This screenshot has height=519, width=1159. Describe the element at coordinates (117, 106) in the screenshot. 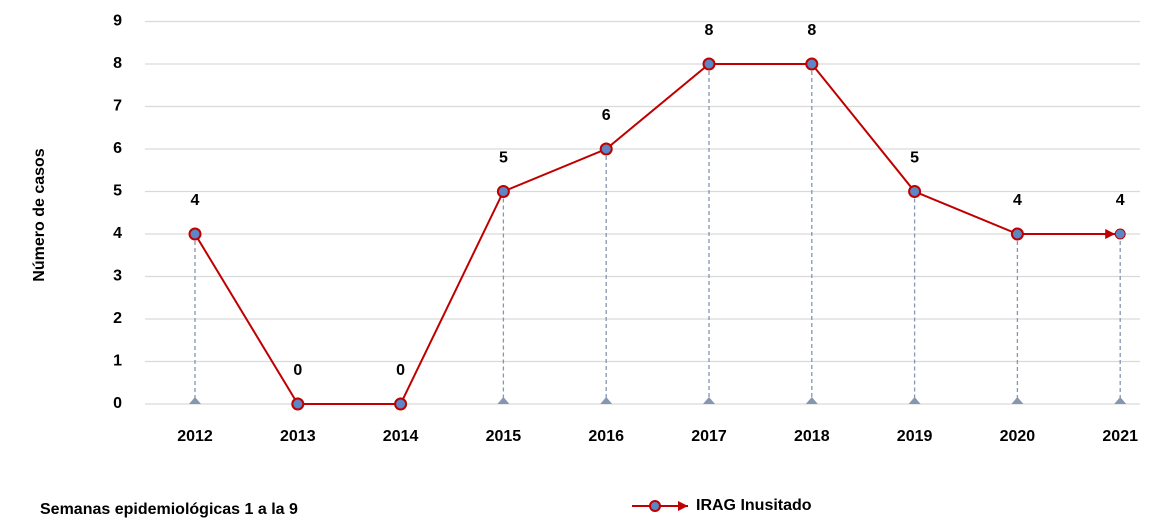

I see `y-tick-label: 7` at that location.